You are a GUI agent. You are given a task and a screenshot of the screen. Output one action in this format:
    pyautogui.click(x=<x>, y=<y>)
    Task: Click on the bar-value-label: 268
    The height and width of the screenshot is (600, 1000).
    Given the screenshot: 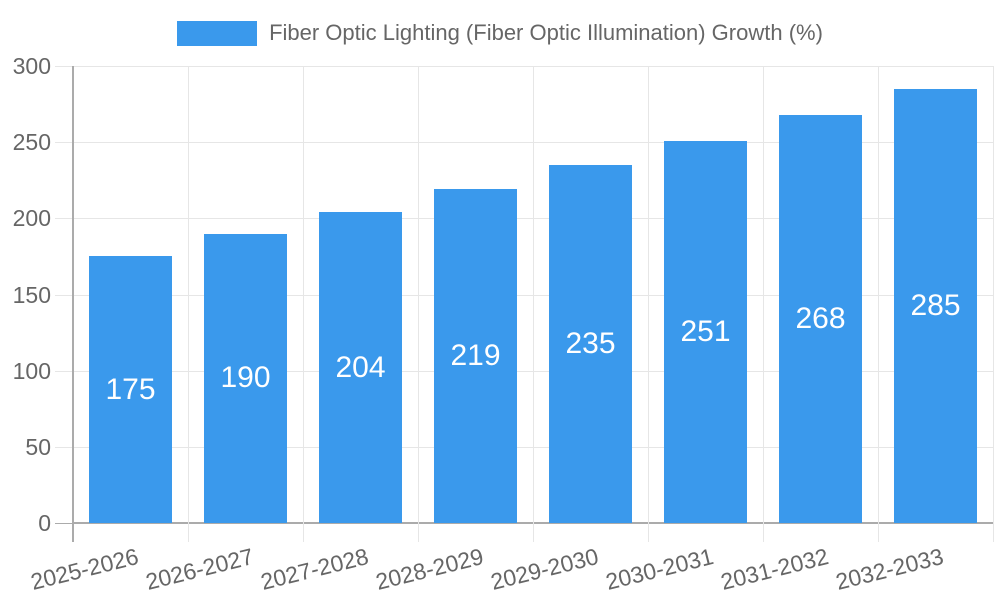 What is the action you would take?
    pyautogui.click(x=820, y=318)
    